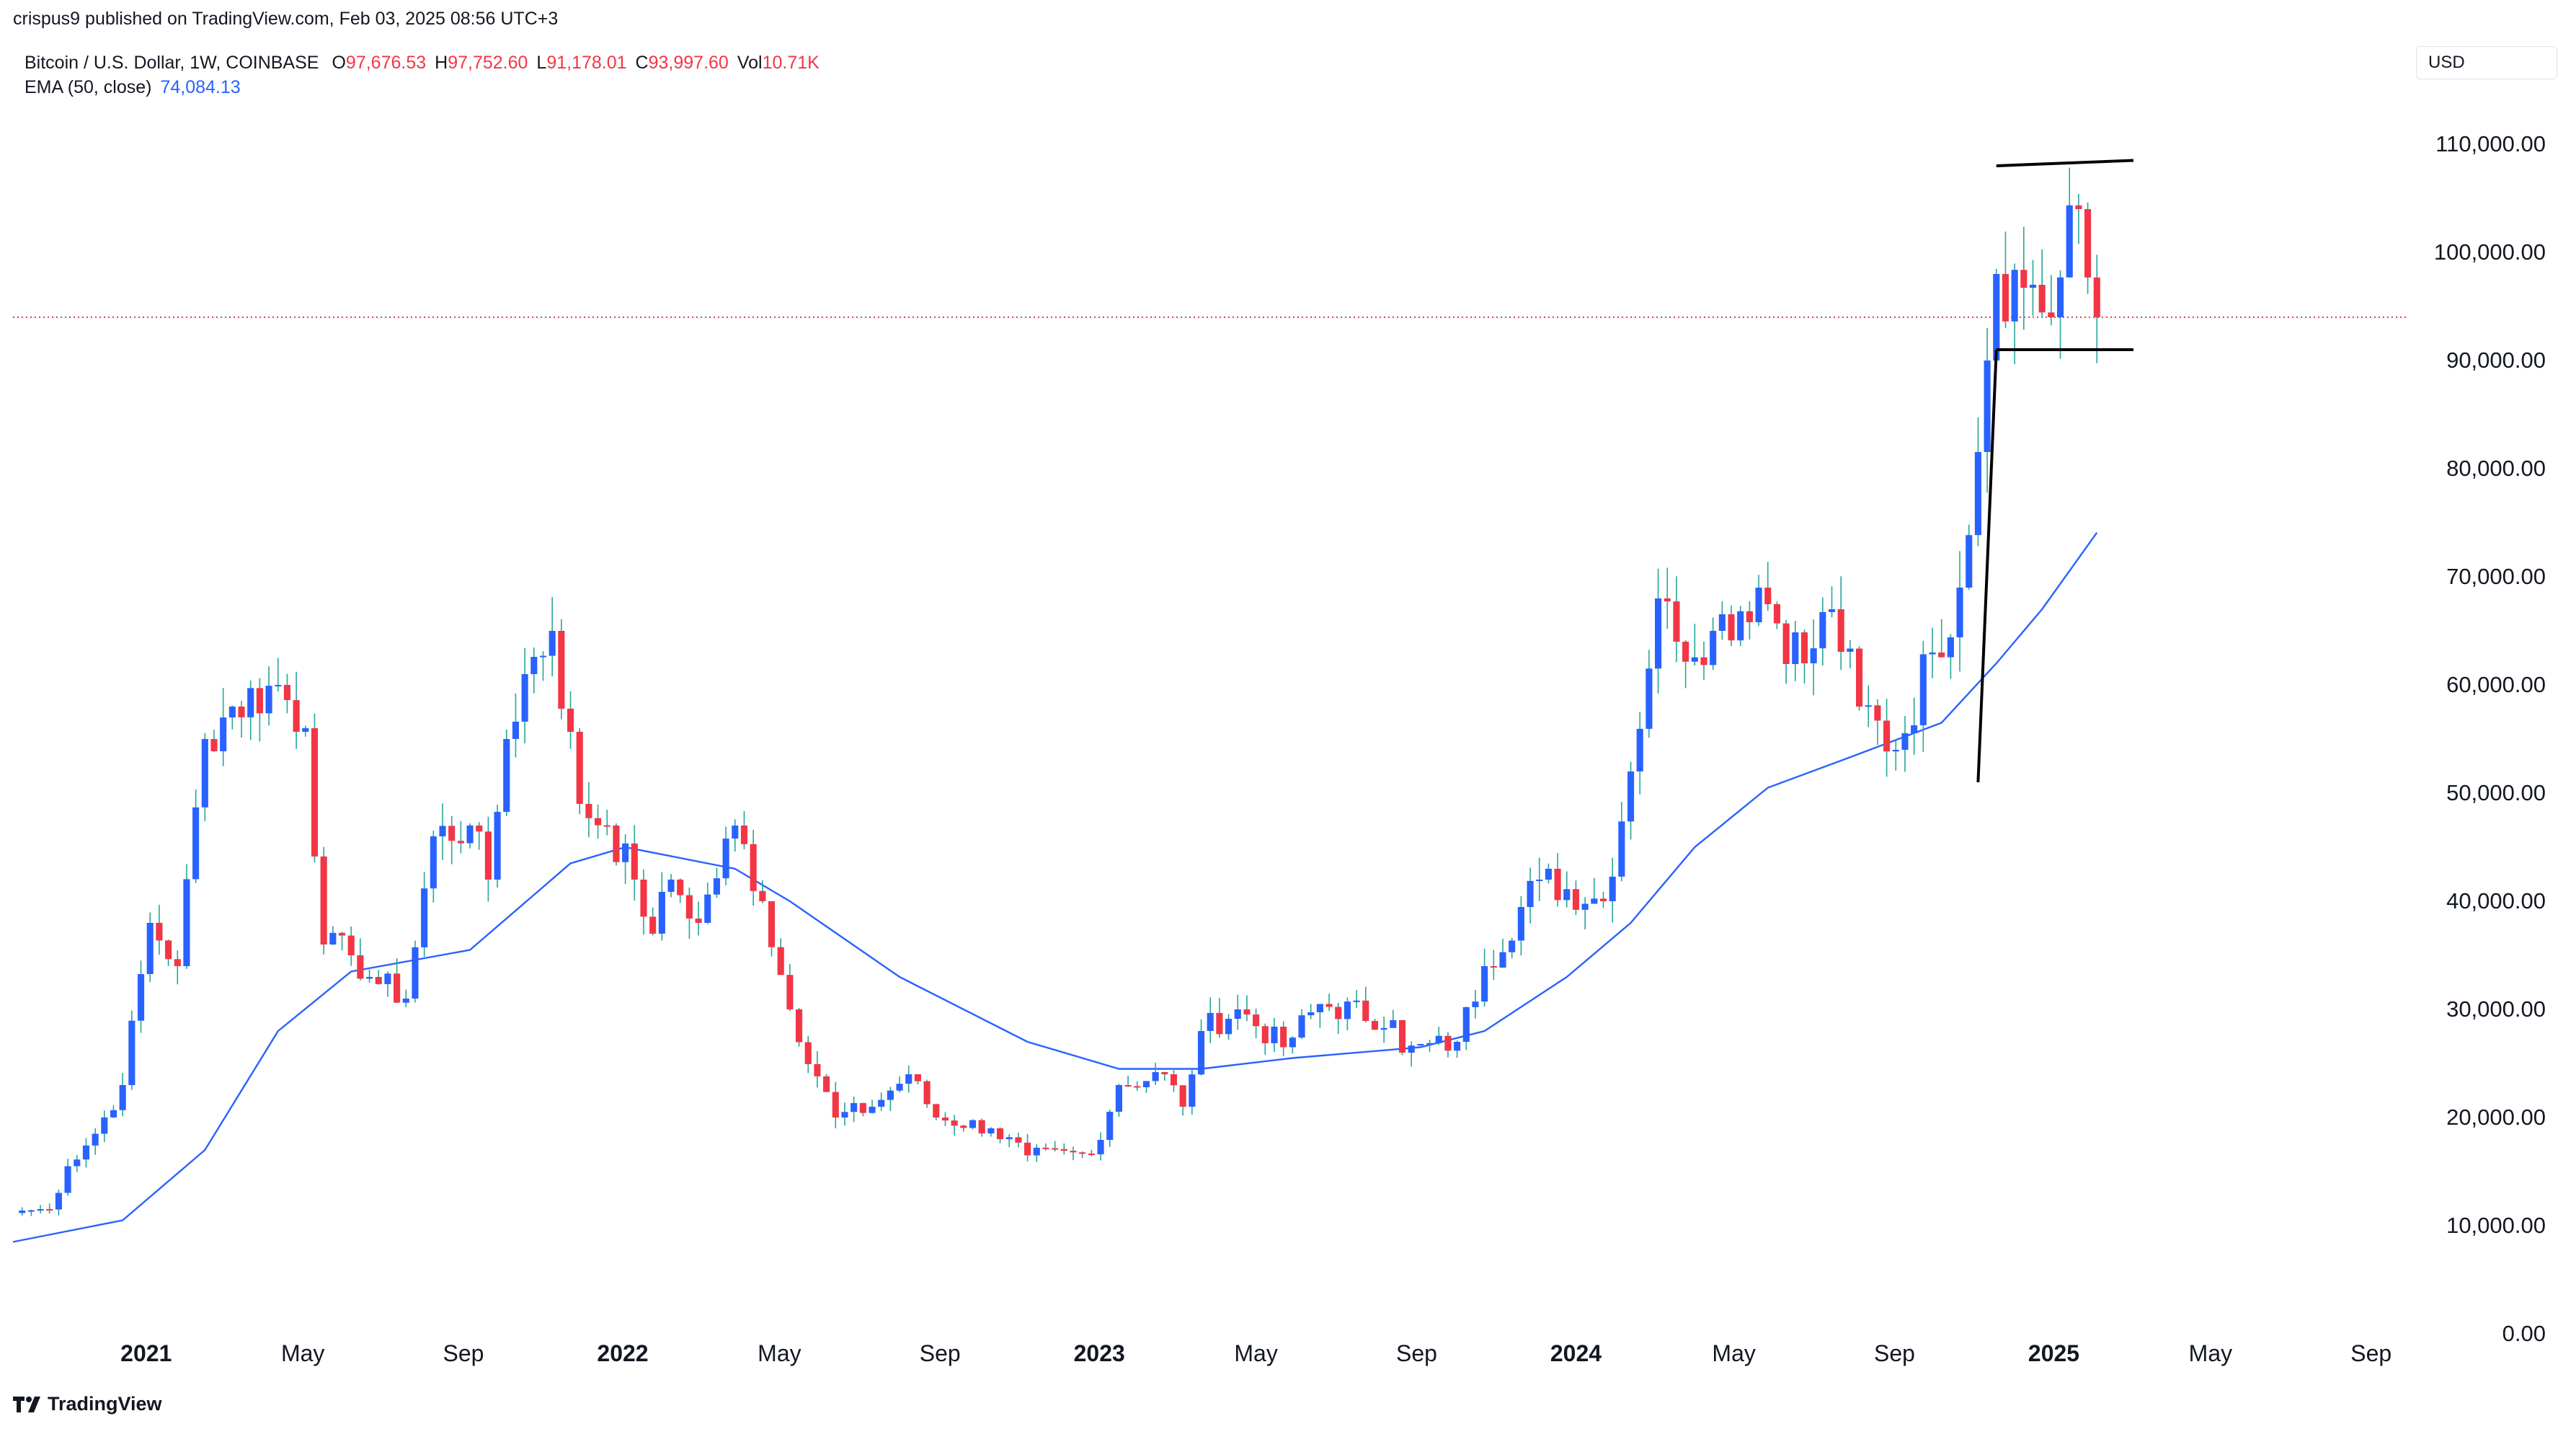 This screenshot has height=1429, width=2576. I want to click on currency-selector: USD, so click(2486, 62).